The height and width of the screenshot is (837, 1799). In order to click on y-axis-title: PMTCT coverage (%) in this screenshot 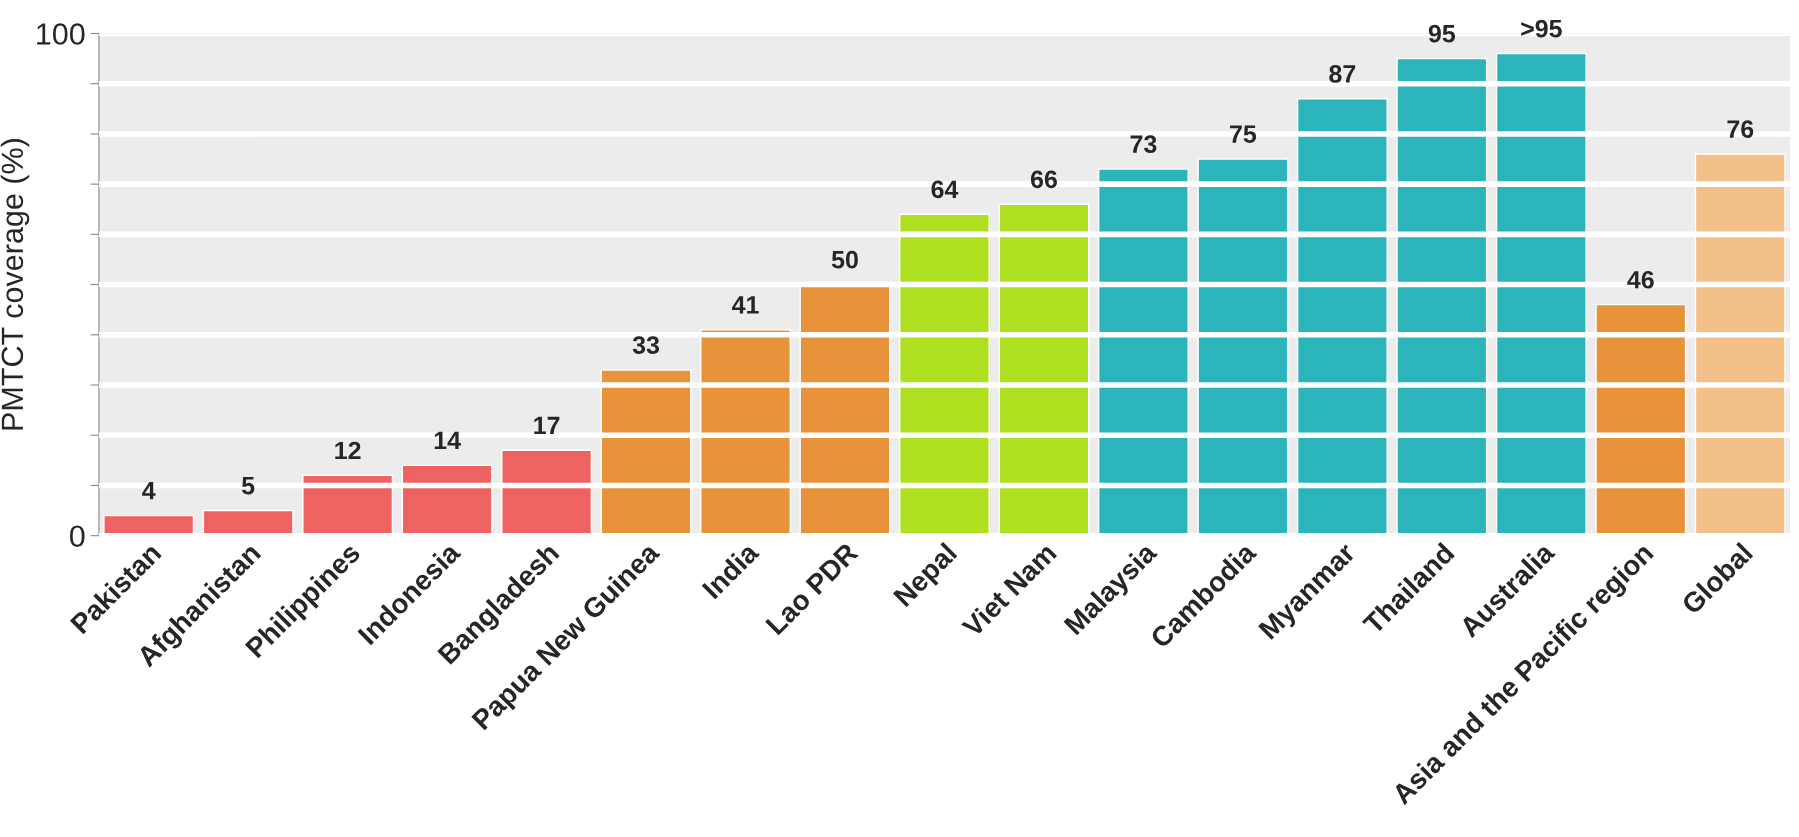, I will do `click(15, 284)`.